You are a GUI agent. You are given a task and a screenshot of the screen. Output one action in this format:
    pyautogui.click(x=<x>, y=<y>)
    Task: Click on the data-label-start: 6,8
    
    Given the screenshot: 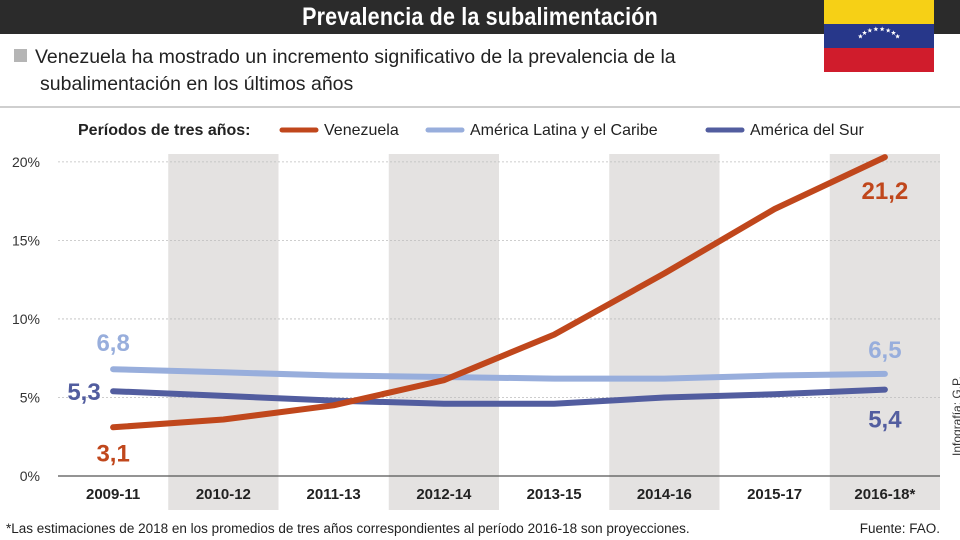 What is the action you would take?
    pyautogui.click(x=112, y=343)
    